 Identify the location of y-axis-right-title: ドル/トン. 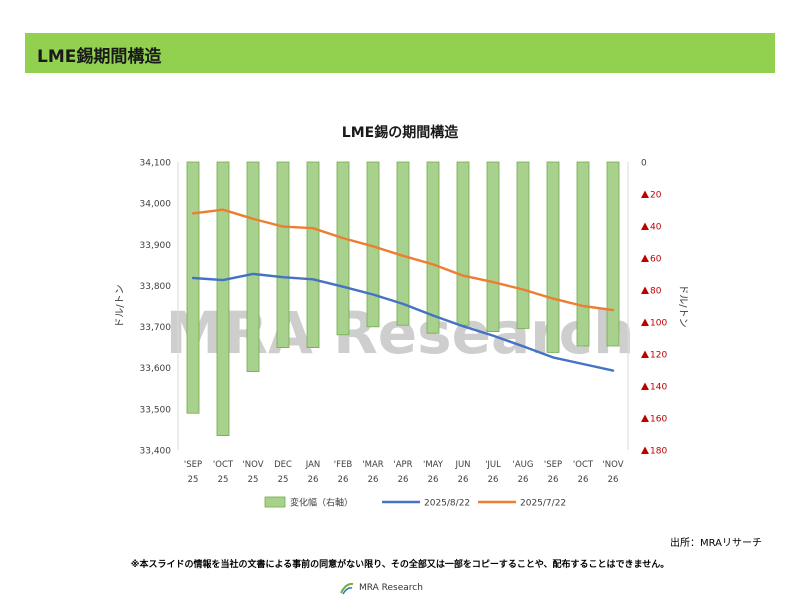
(682, 305).